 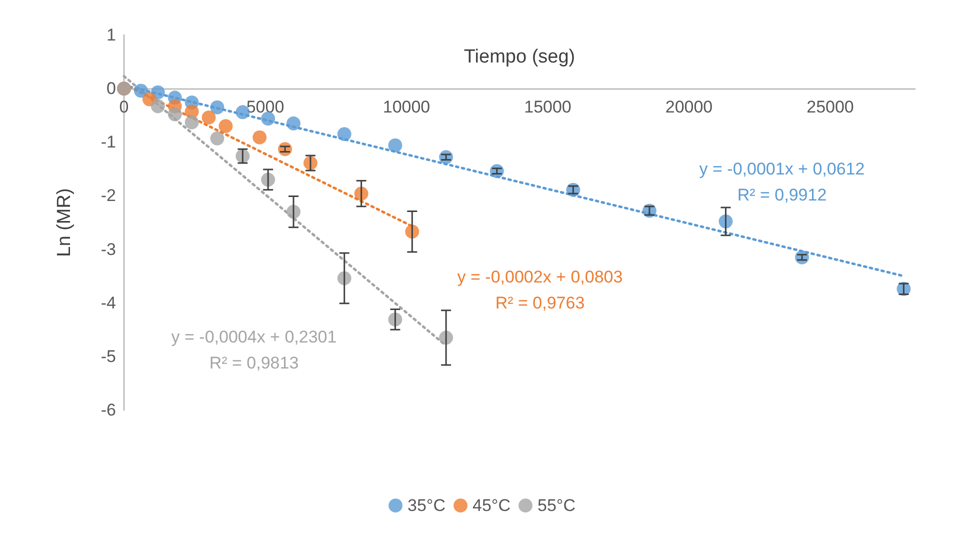 I want to click on y-tick-label: -6, so click(x=108, y=410).